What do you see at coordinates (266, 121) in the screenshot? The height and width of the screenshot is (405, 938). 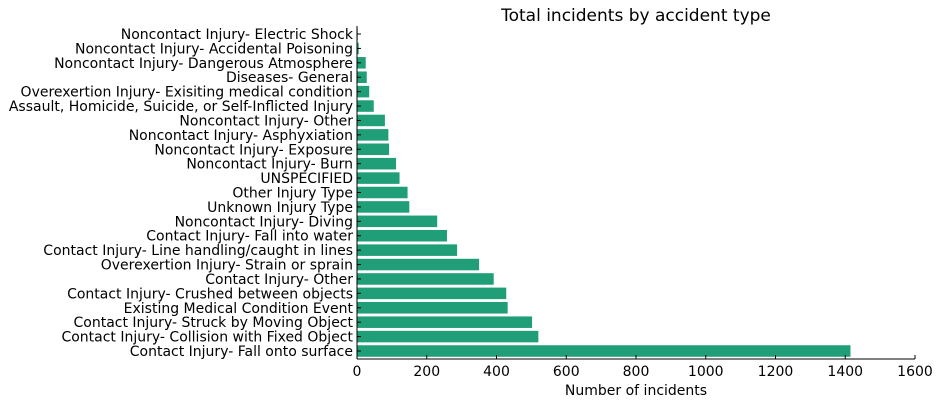 I see `category-label: Noncontact Injury- Other` at bounding box center [266, 121].